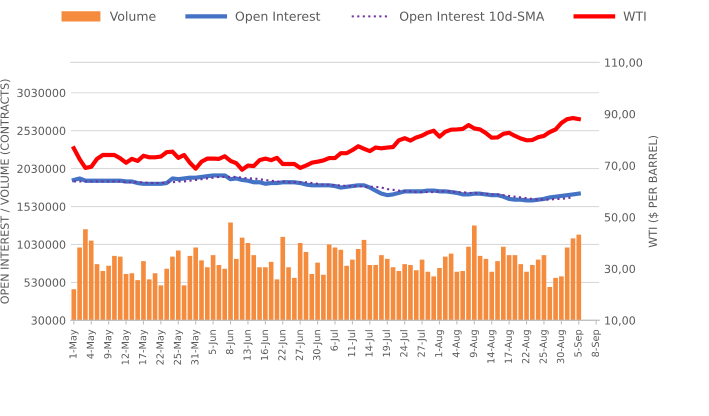 The width and height of the screenshot is (709, 416). Describe the element at coordinates (283, 345) in the screenshot. I see `x-tick-label: 22-Jun` at that location.